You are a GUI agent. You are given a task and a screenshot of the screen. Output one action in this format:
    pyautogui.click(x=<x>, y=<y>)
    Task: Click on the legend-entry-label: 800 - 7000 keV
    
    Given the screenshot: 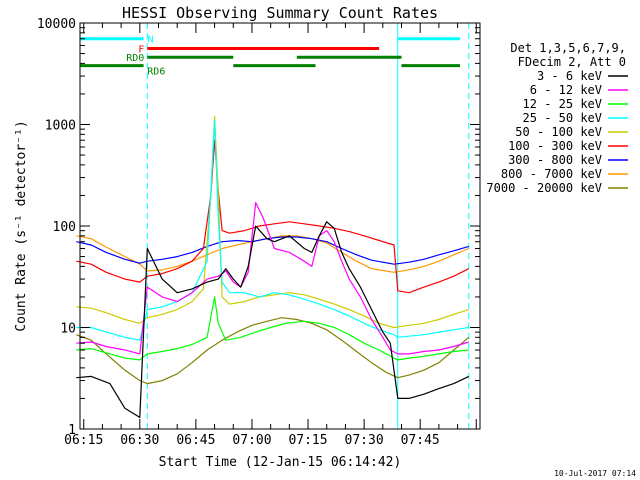 What is the action you would take?
    pyautogui.click(x=551, y=174)
    